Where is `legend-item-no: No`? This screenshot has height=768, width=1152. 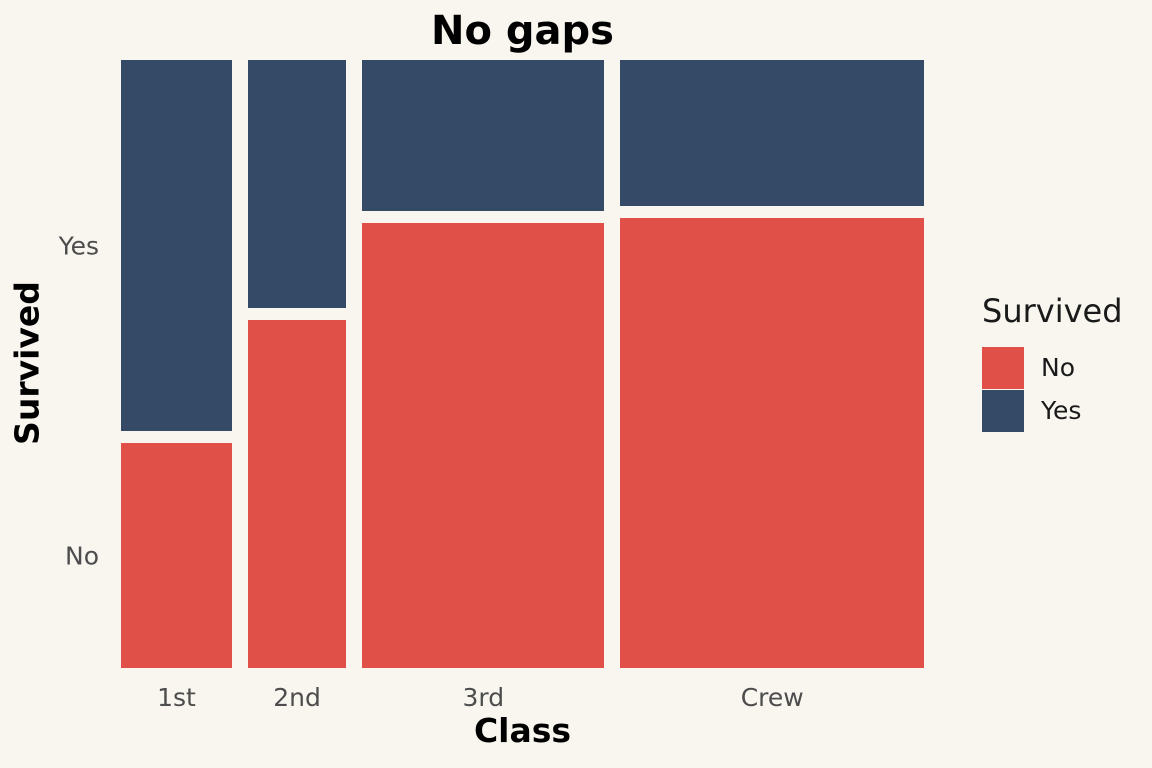 legend-item-no: No is located at coordinates (1052, 367).